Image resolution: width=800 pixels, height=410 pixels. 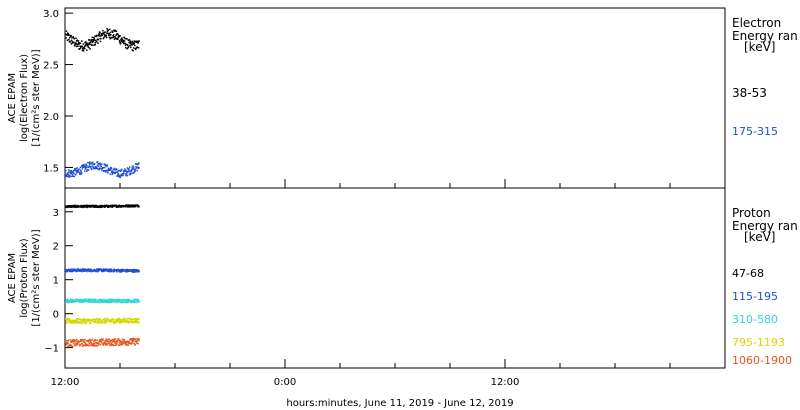 What do you see at coordinates (102, 342) in the screenshot?
I see `series-proton-1060-1900` at bounding box center [102, 342].